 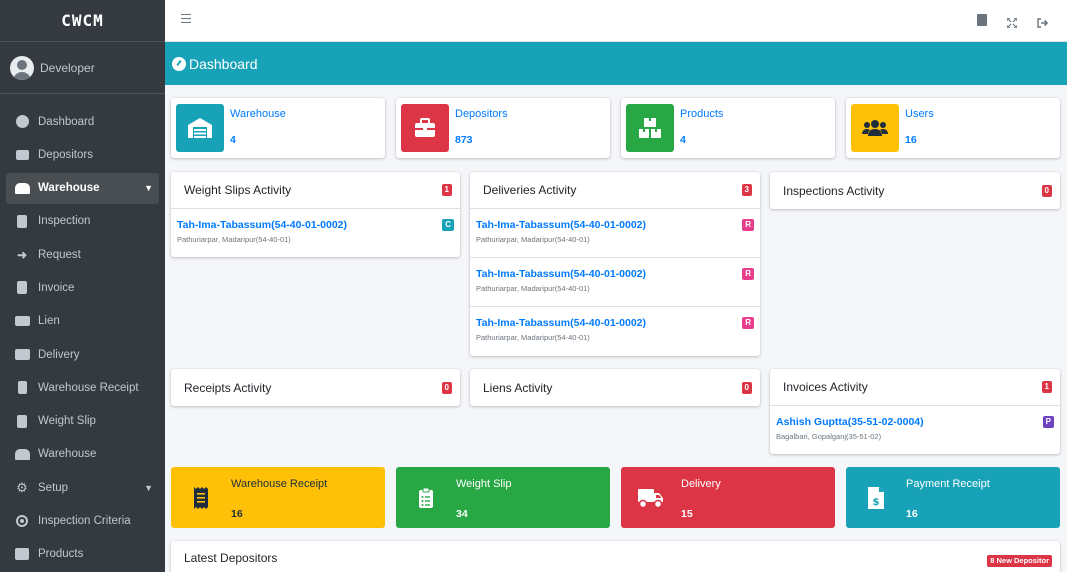 I want to click on sign-in-icon: ➜, so click(x=22, y=254).